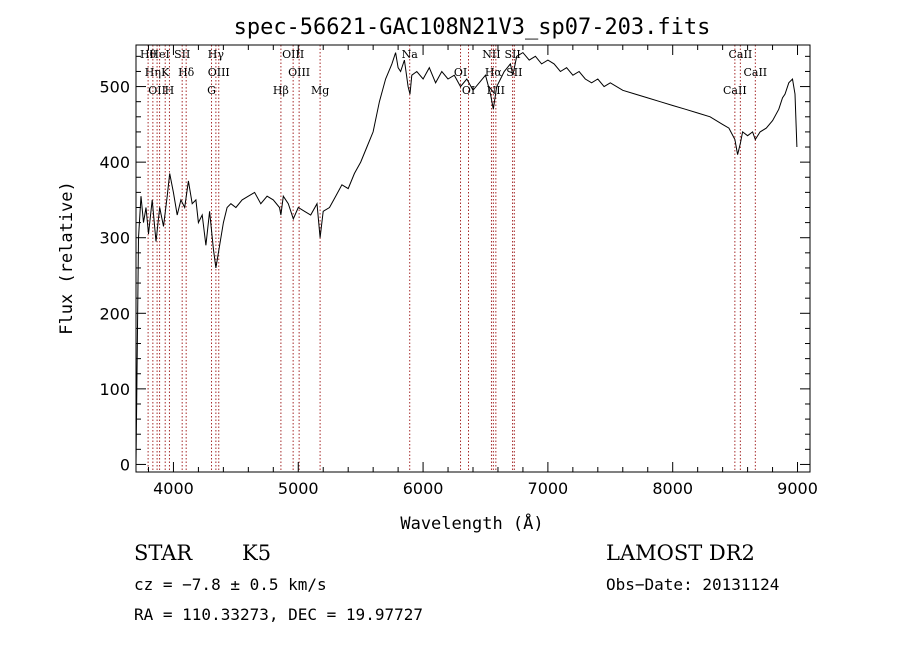 This screenshot has height=649, width=900. What do you see at coordinates (680, 553) in the screenshot?
I see `survey-label: LAMOST DR2` at bounding box center [680, 553].